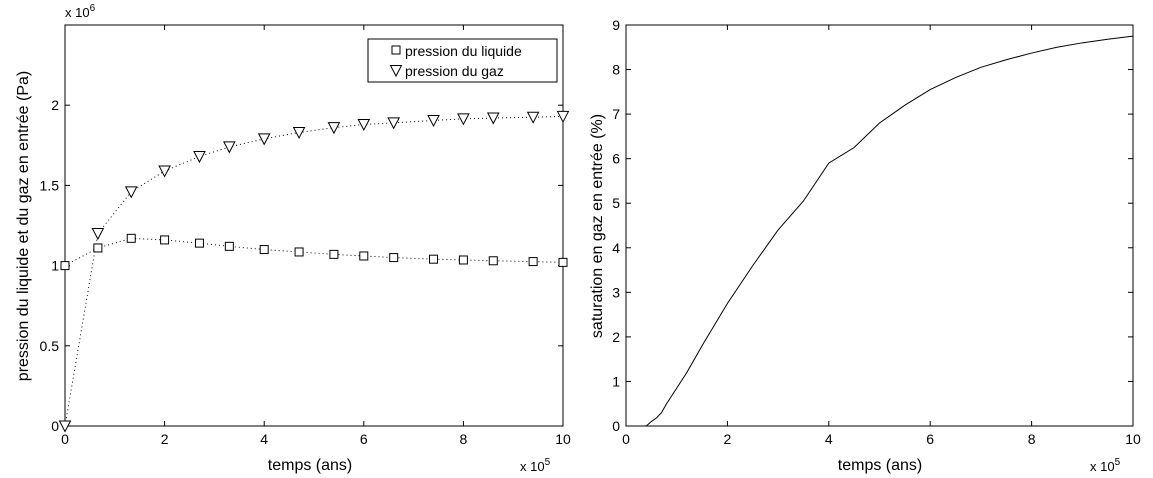  What do you see at coordinates (464, 439) in the screenshot?
I see `chart-left-xtick-label: 8` at bounding box center [464, 439].